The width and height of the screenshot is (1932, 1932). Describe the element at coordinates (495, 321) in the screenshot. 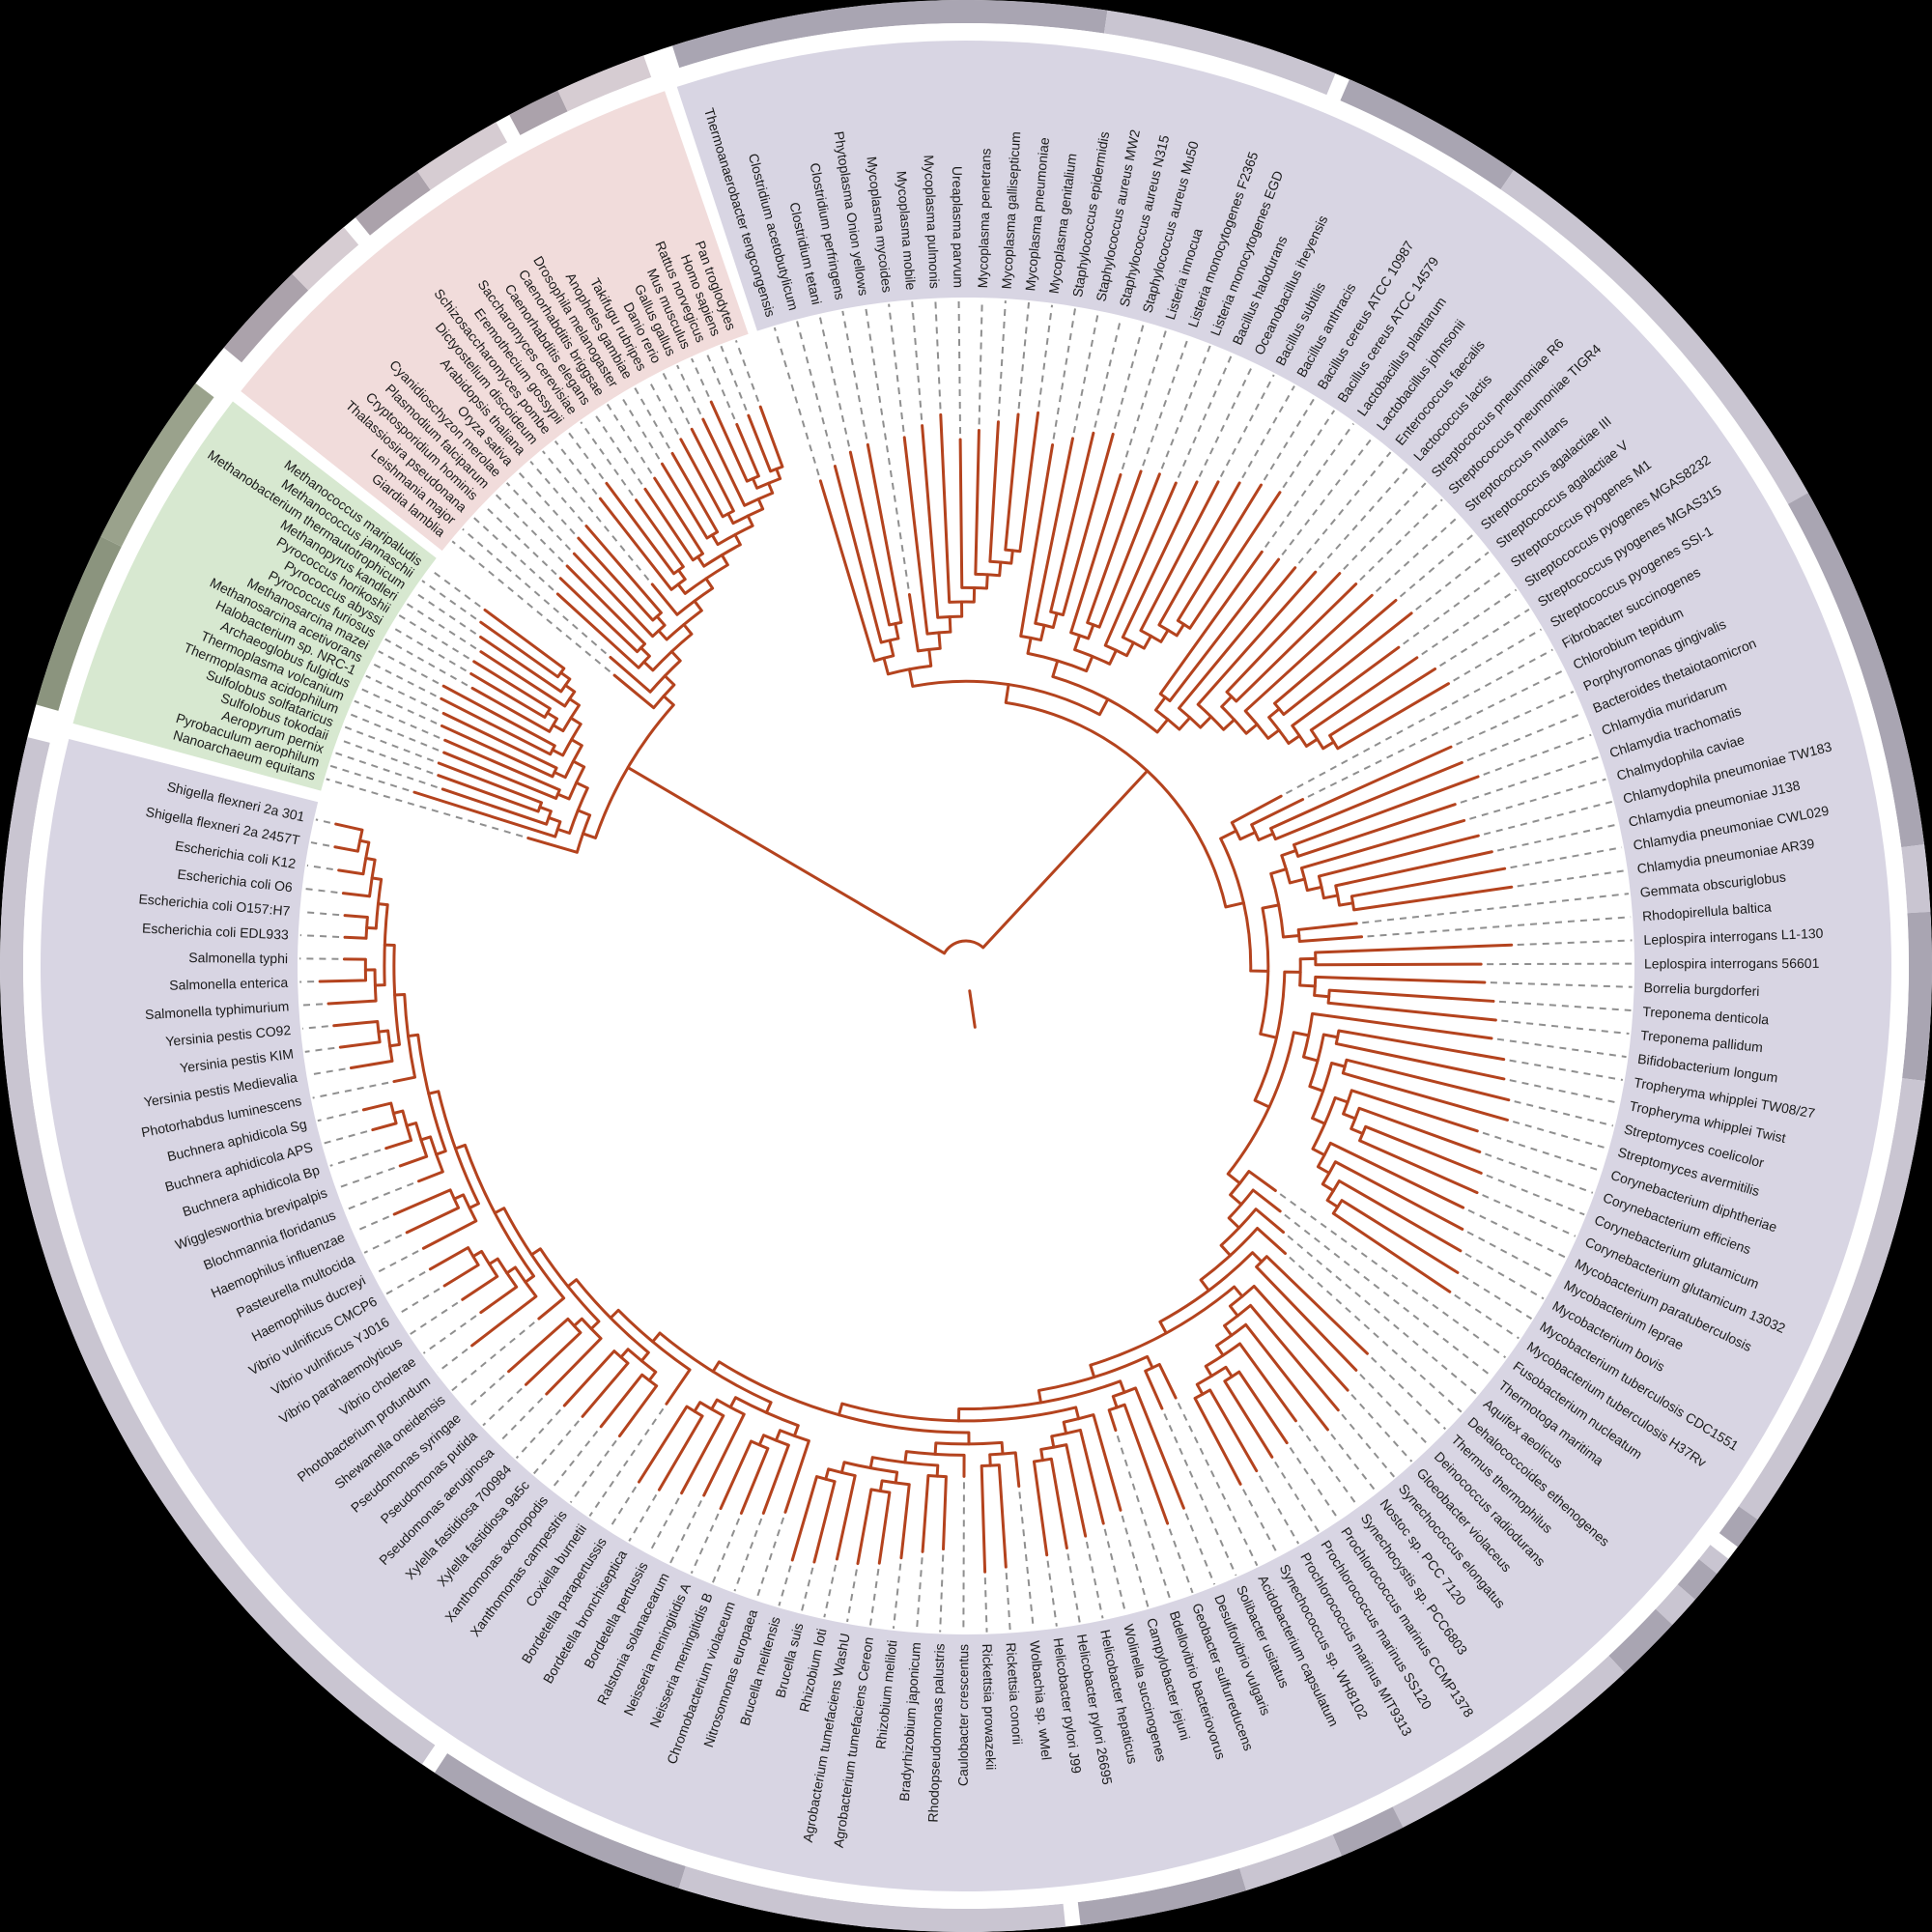

I see `domain-sector-eukaryota` at that location.